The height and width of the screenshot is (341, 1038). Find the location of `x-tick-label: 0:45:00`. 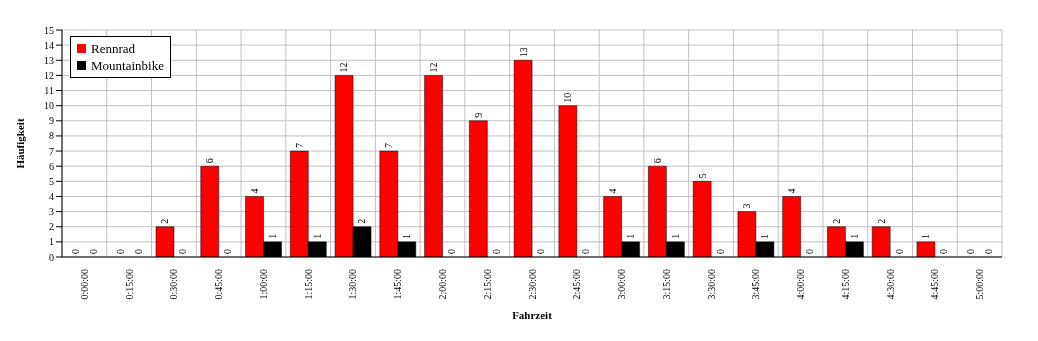

x-tick-label: 0:45:00 is located at coordinates (219, 284).